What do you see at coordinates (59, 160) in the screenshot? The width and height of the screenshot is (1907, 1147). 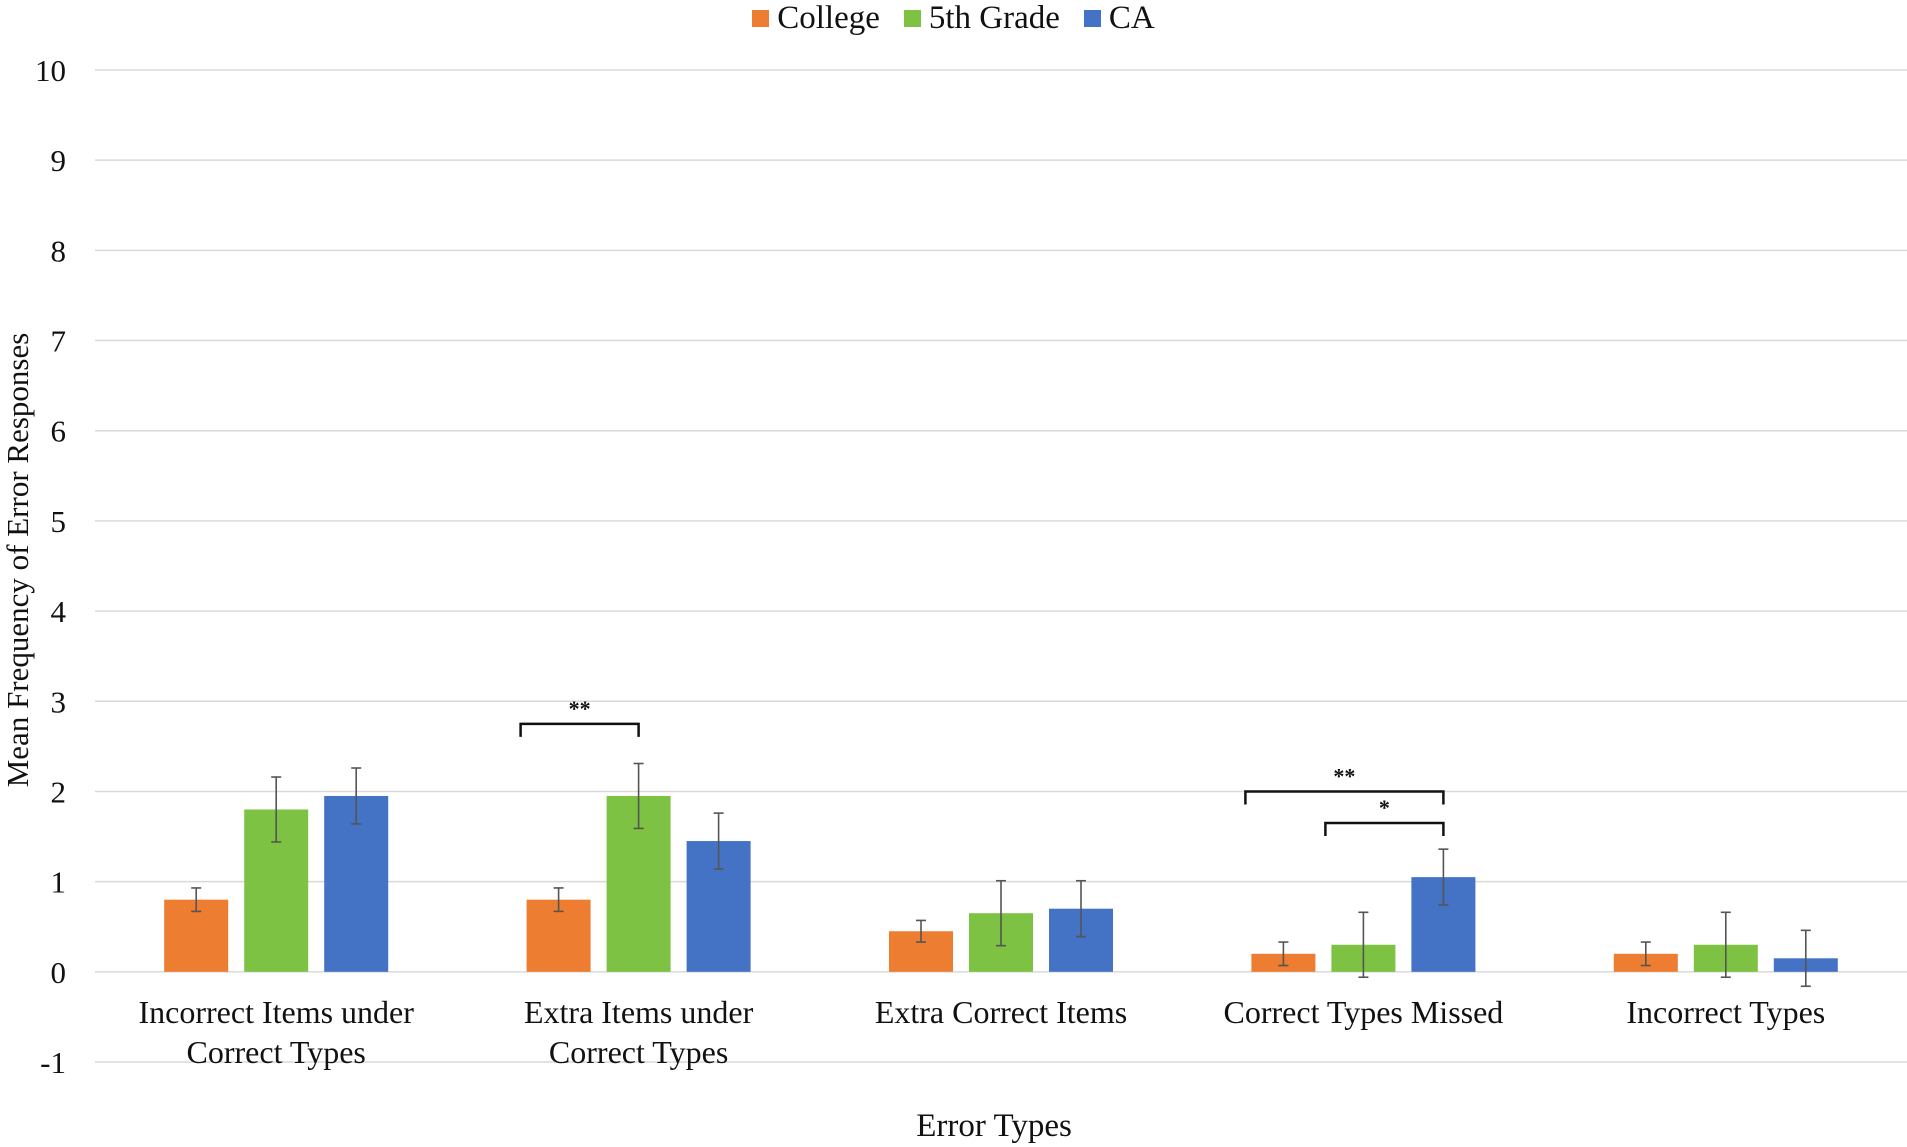 I see `y-tick-label: 9` at bounding box center [59, 160].